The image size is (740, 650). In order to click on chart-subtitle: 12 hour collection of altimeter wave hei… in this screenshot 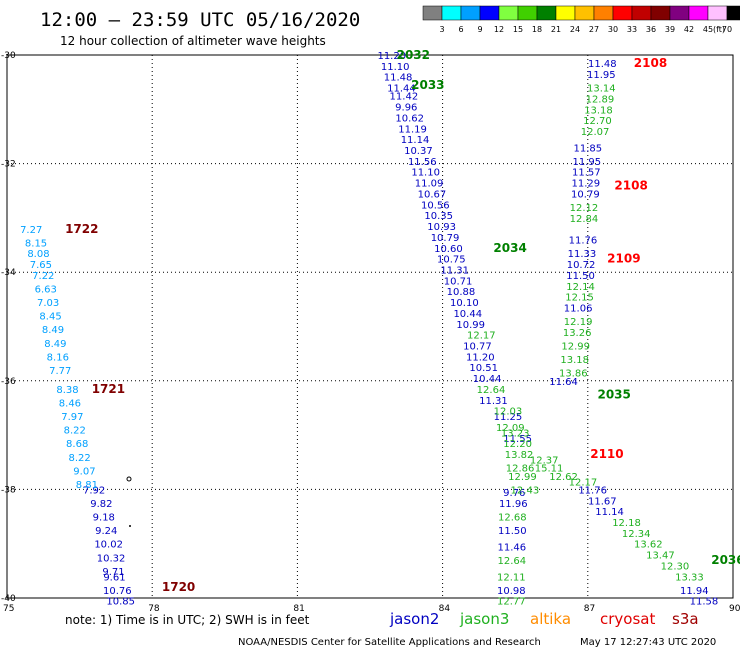, I will do `click(193, 41)`.